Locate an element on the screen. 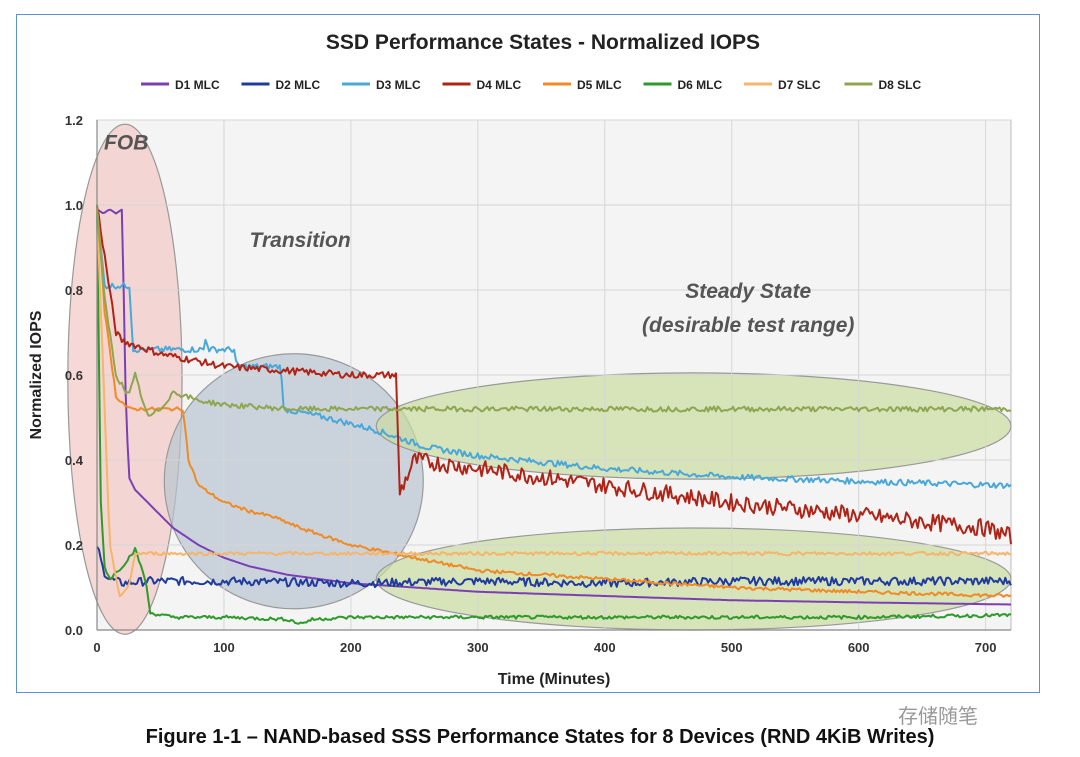 Image resolution: width=1080 pixels, height=757 pixels. y-tick-label: 1.0 is located at coordinates (74, 205).